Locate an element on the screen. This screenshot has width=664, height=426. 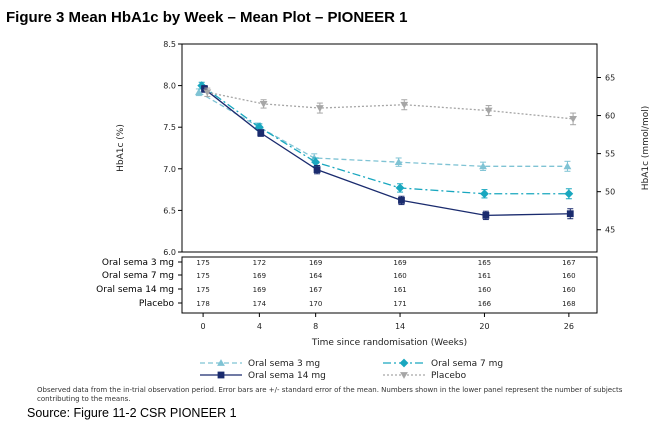
y2-tick-label: 50 is located at coordinates (610, 192).